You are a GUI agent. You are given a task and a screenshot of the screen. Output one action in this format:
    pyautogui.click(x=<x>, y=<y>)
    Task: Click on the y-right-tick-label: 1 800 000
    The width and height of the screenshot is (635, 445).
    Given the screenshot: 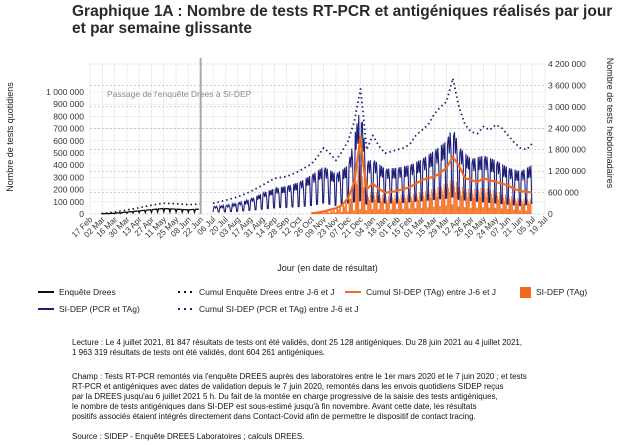 What is the action you would take?
    pyautogui.click(x=567, y=150)
    